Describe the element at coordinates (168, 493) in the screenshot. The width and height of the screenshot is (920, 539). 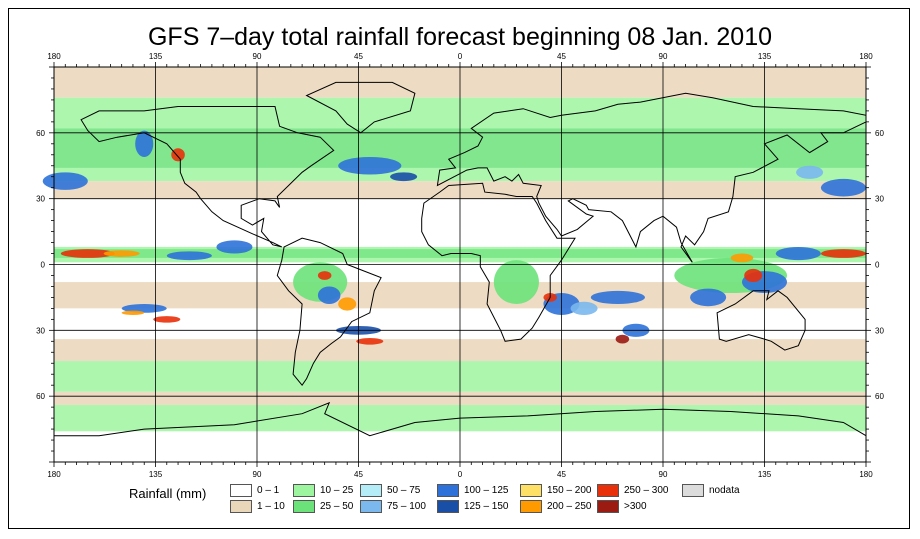
I see `legend-title: Rainfall (mm)` at that location.